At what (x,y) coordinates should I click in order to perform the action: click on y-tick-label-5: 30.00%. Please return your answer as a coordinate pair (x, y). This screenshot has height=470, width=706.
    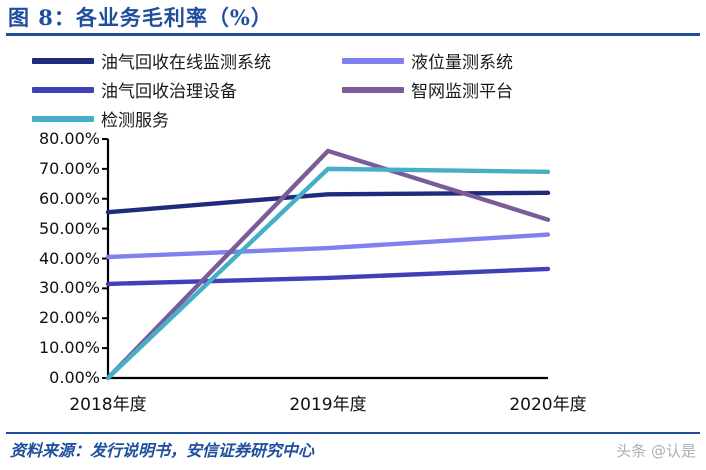
    Looking at the image, I should click on (69, 288).